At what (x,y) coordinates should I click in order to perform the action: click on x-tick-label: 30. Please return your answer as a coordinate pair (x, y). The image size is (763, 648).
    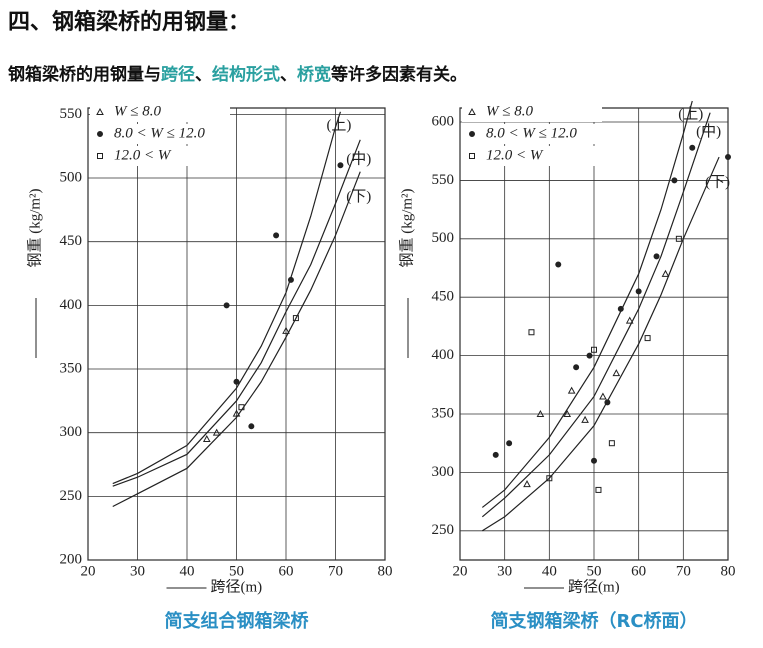
    Looking at the image, I should click on (504, 571).